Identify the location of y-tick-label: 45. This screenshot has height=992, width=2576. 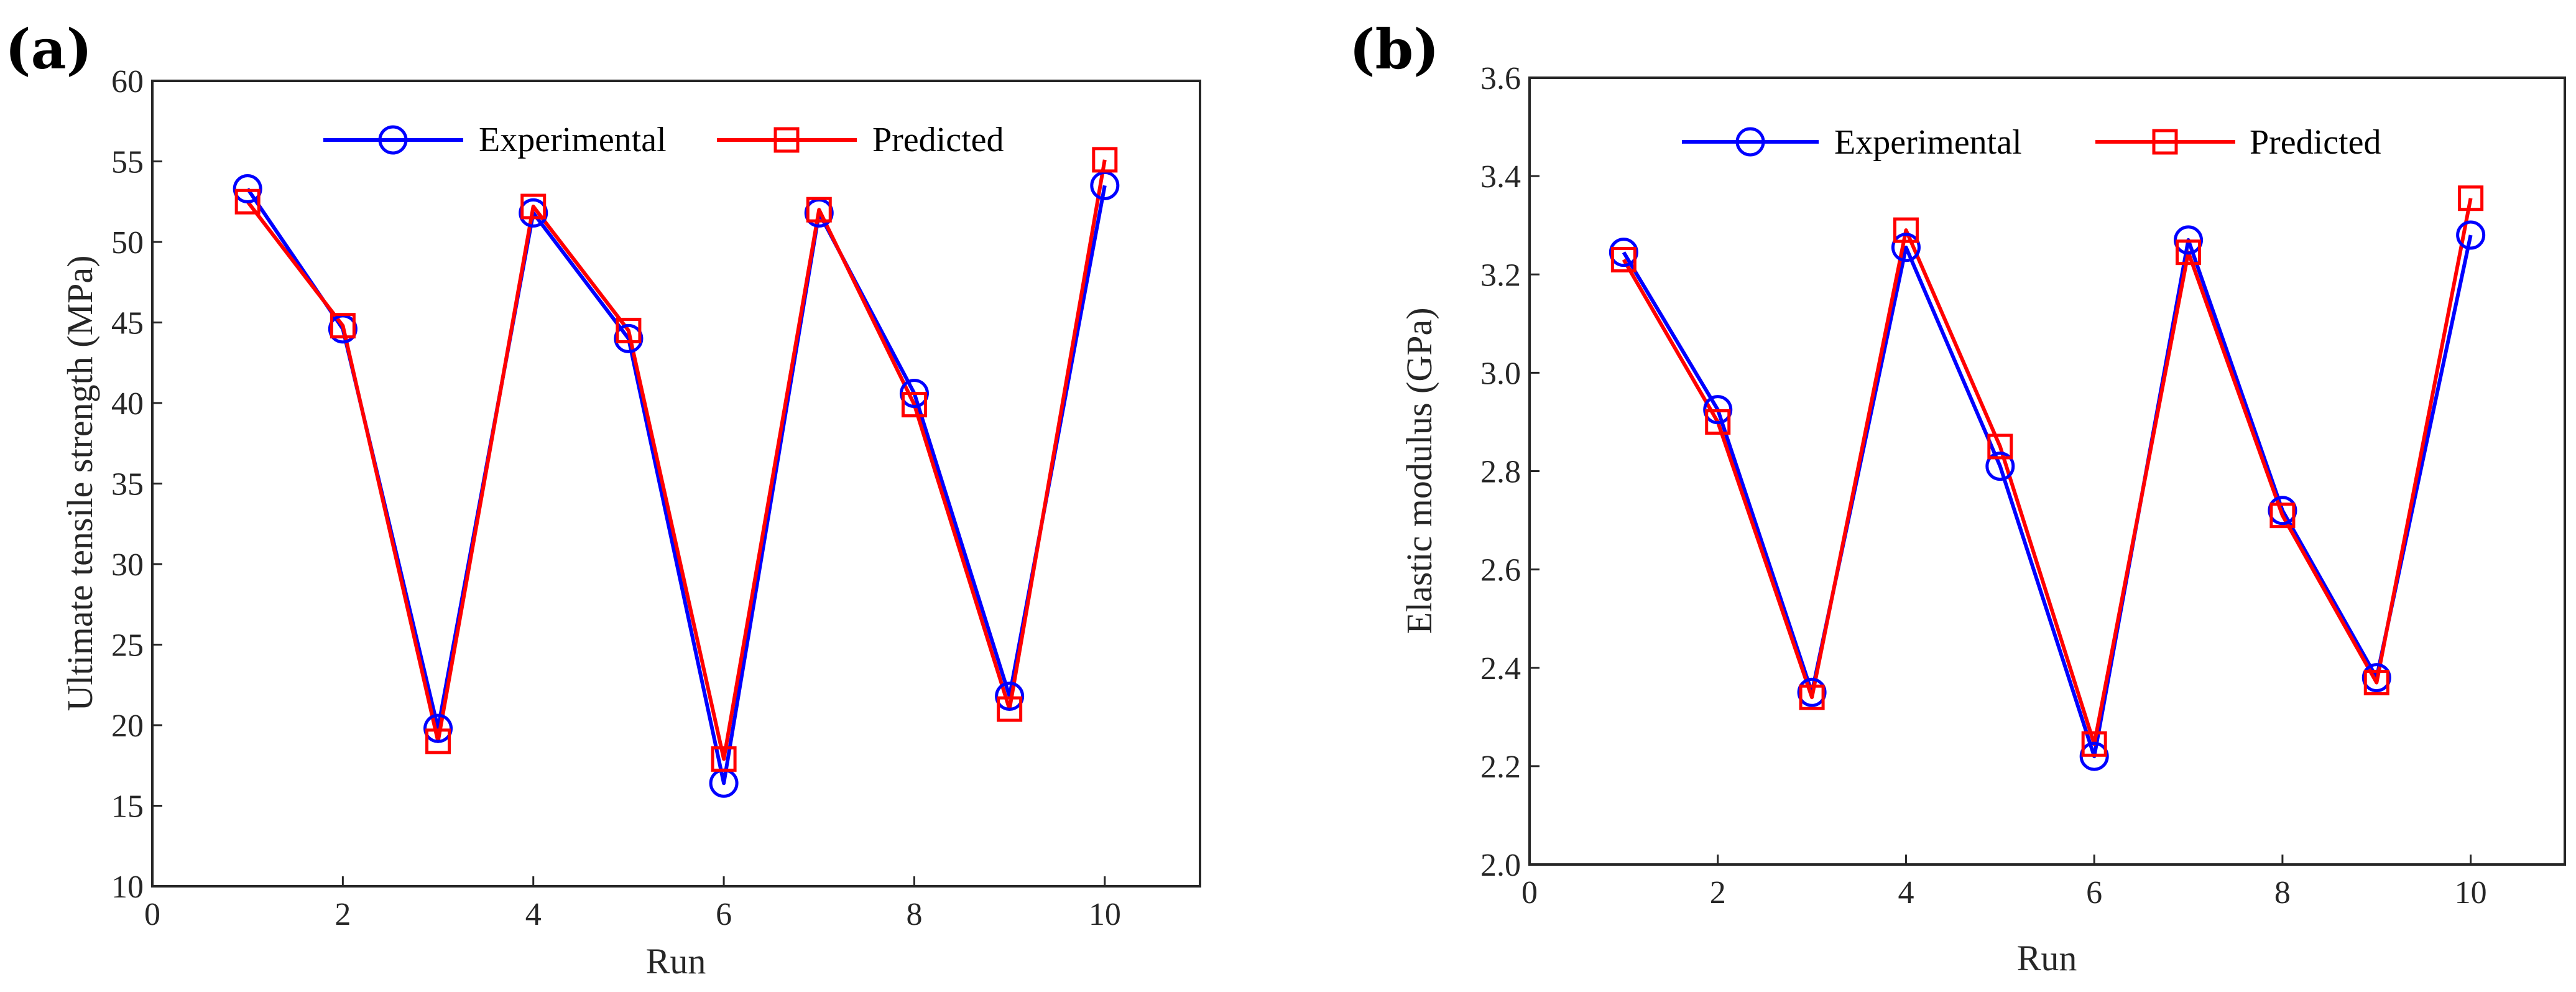
(127, 323).